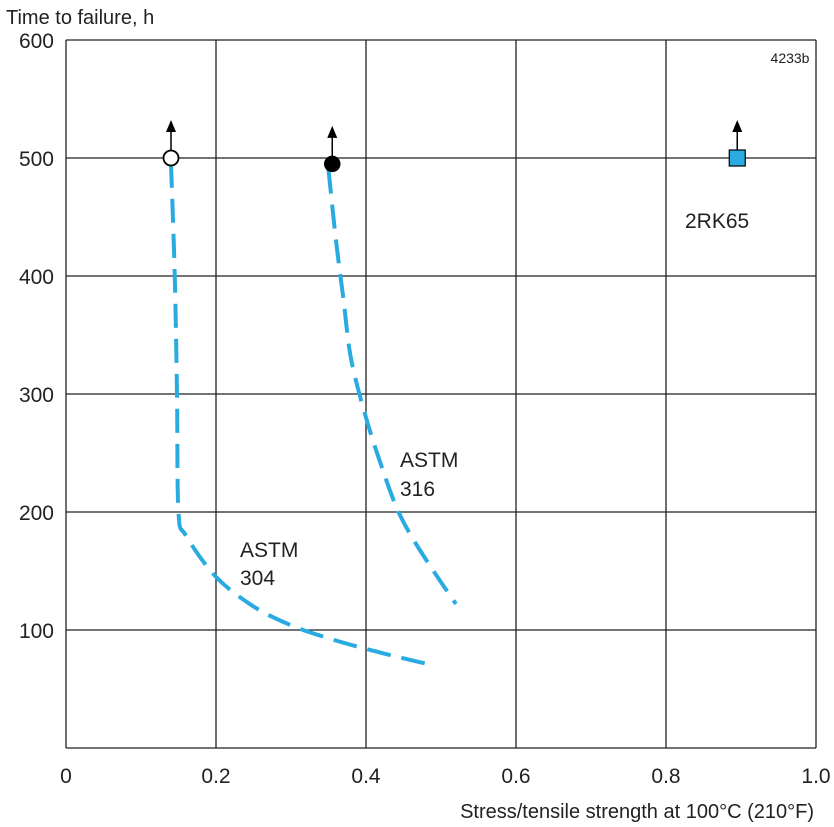  Describe the element at coordinates (36, 41) in the screenshot. I see `y-tick-label-600: 600` at that location.